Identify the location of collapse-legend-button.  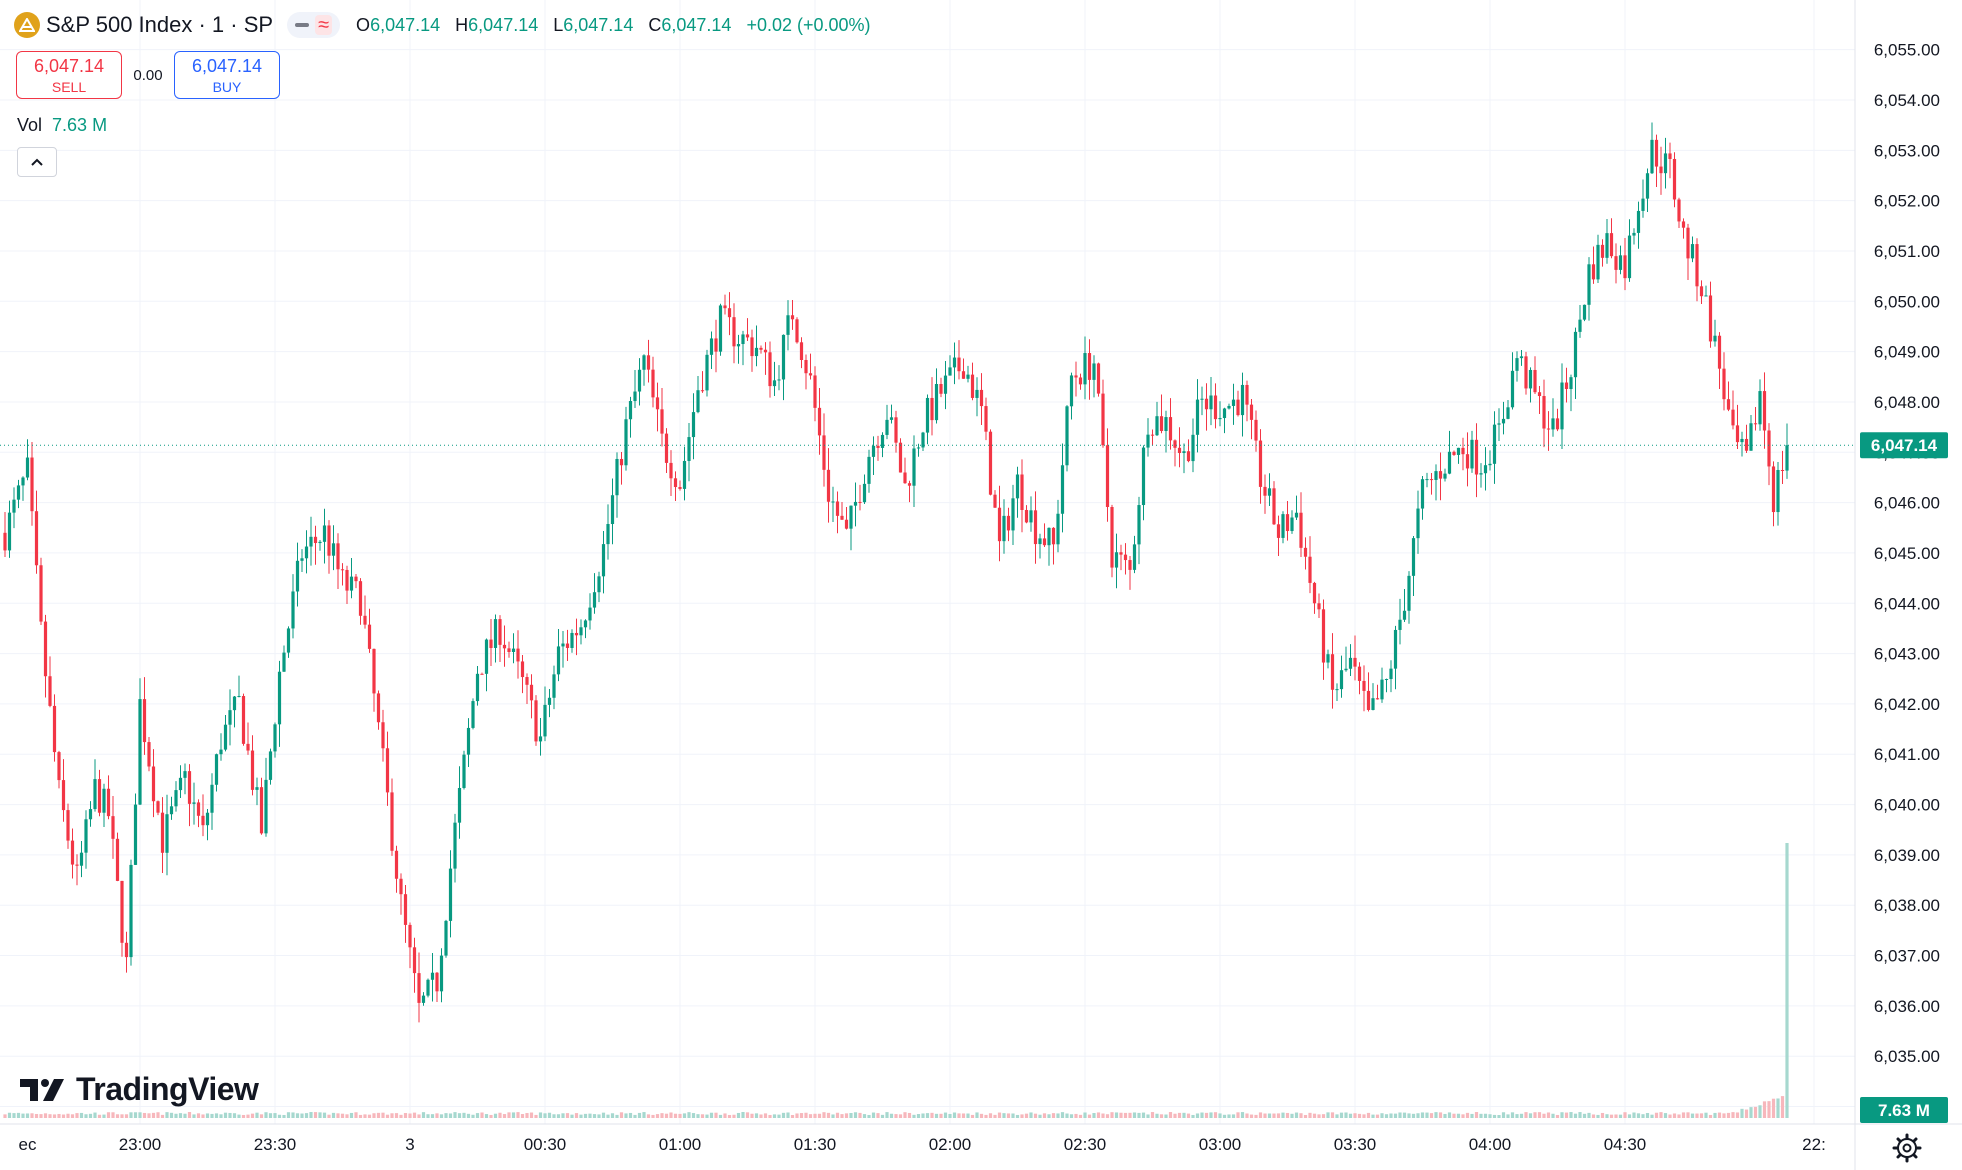
(37, 162).